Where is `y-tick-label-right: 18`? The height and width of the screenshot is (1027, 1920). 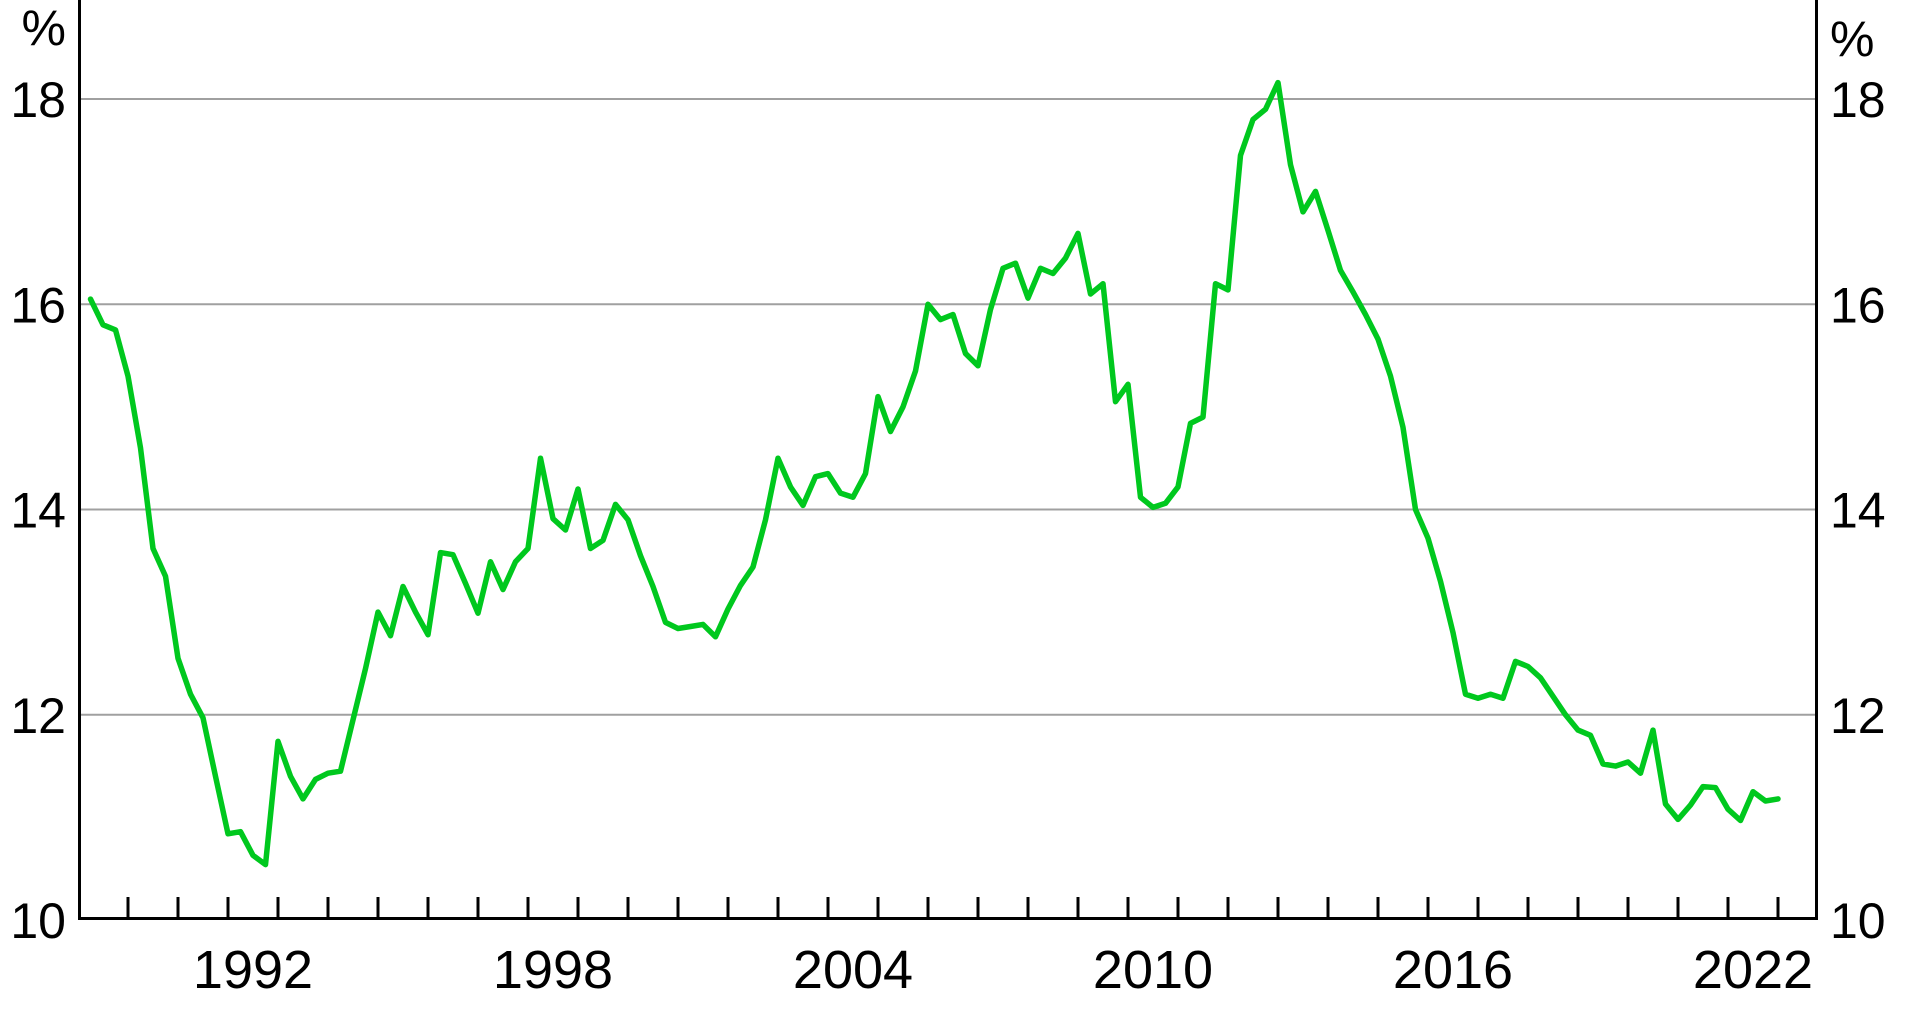 y-tick-label-right: 18 is located at coordinates (1858, 100).